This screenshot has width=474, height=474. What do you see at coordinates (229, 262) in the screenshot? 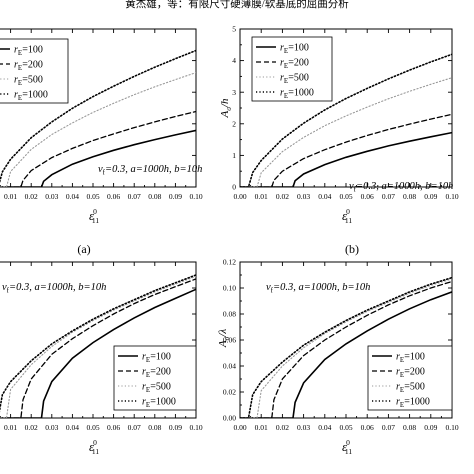
I see `y-tick-label: 0.12` at bounding box center [229, 262].